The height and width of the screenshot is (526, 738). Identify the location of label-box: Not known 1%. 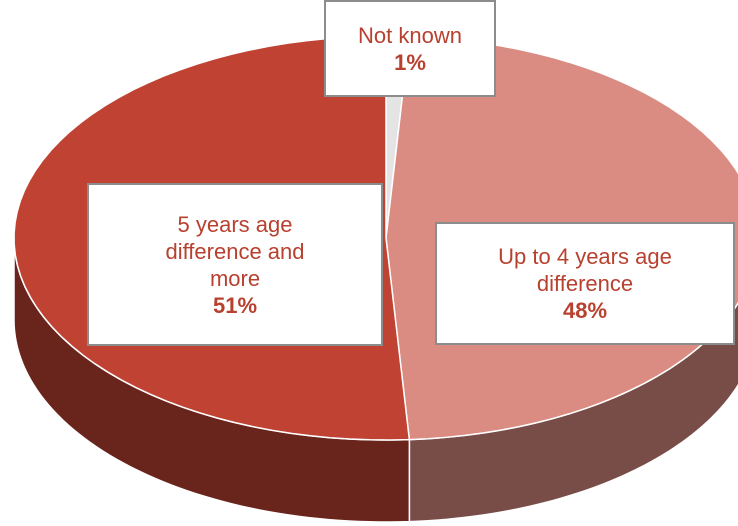
(410, 48).